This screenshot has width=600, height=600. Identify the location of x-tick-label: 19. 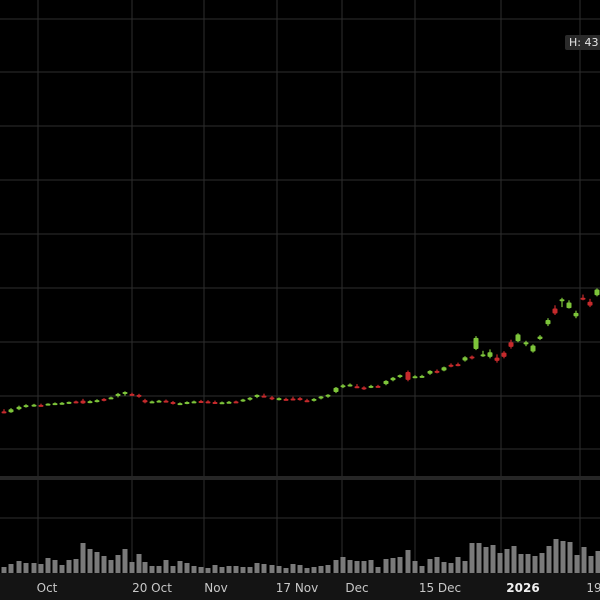
(593, 588).